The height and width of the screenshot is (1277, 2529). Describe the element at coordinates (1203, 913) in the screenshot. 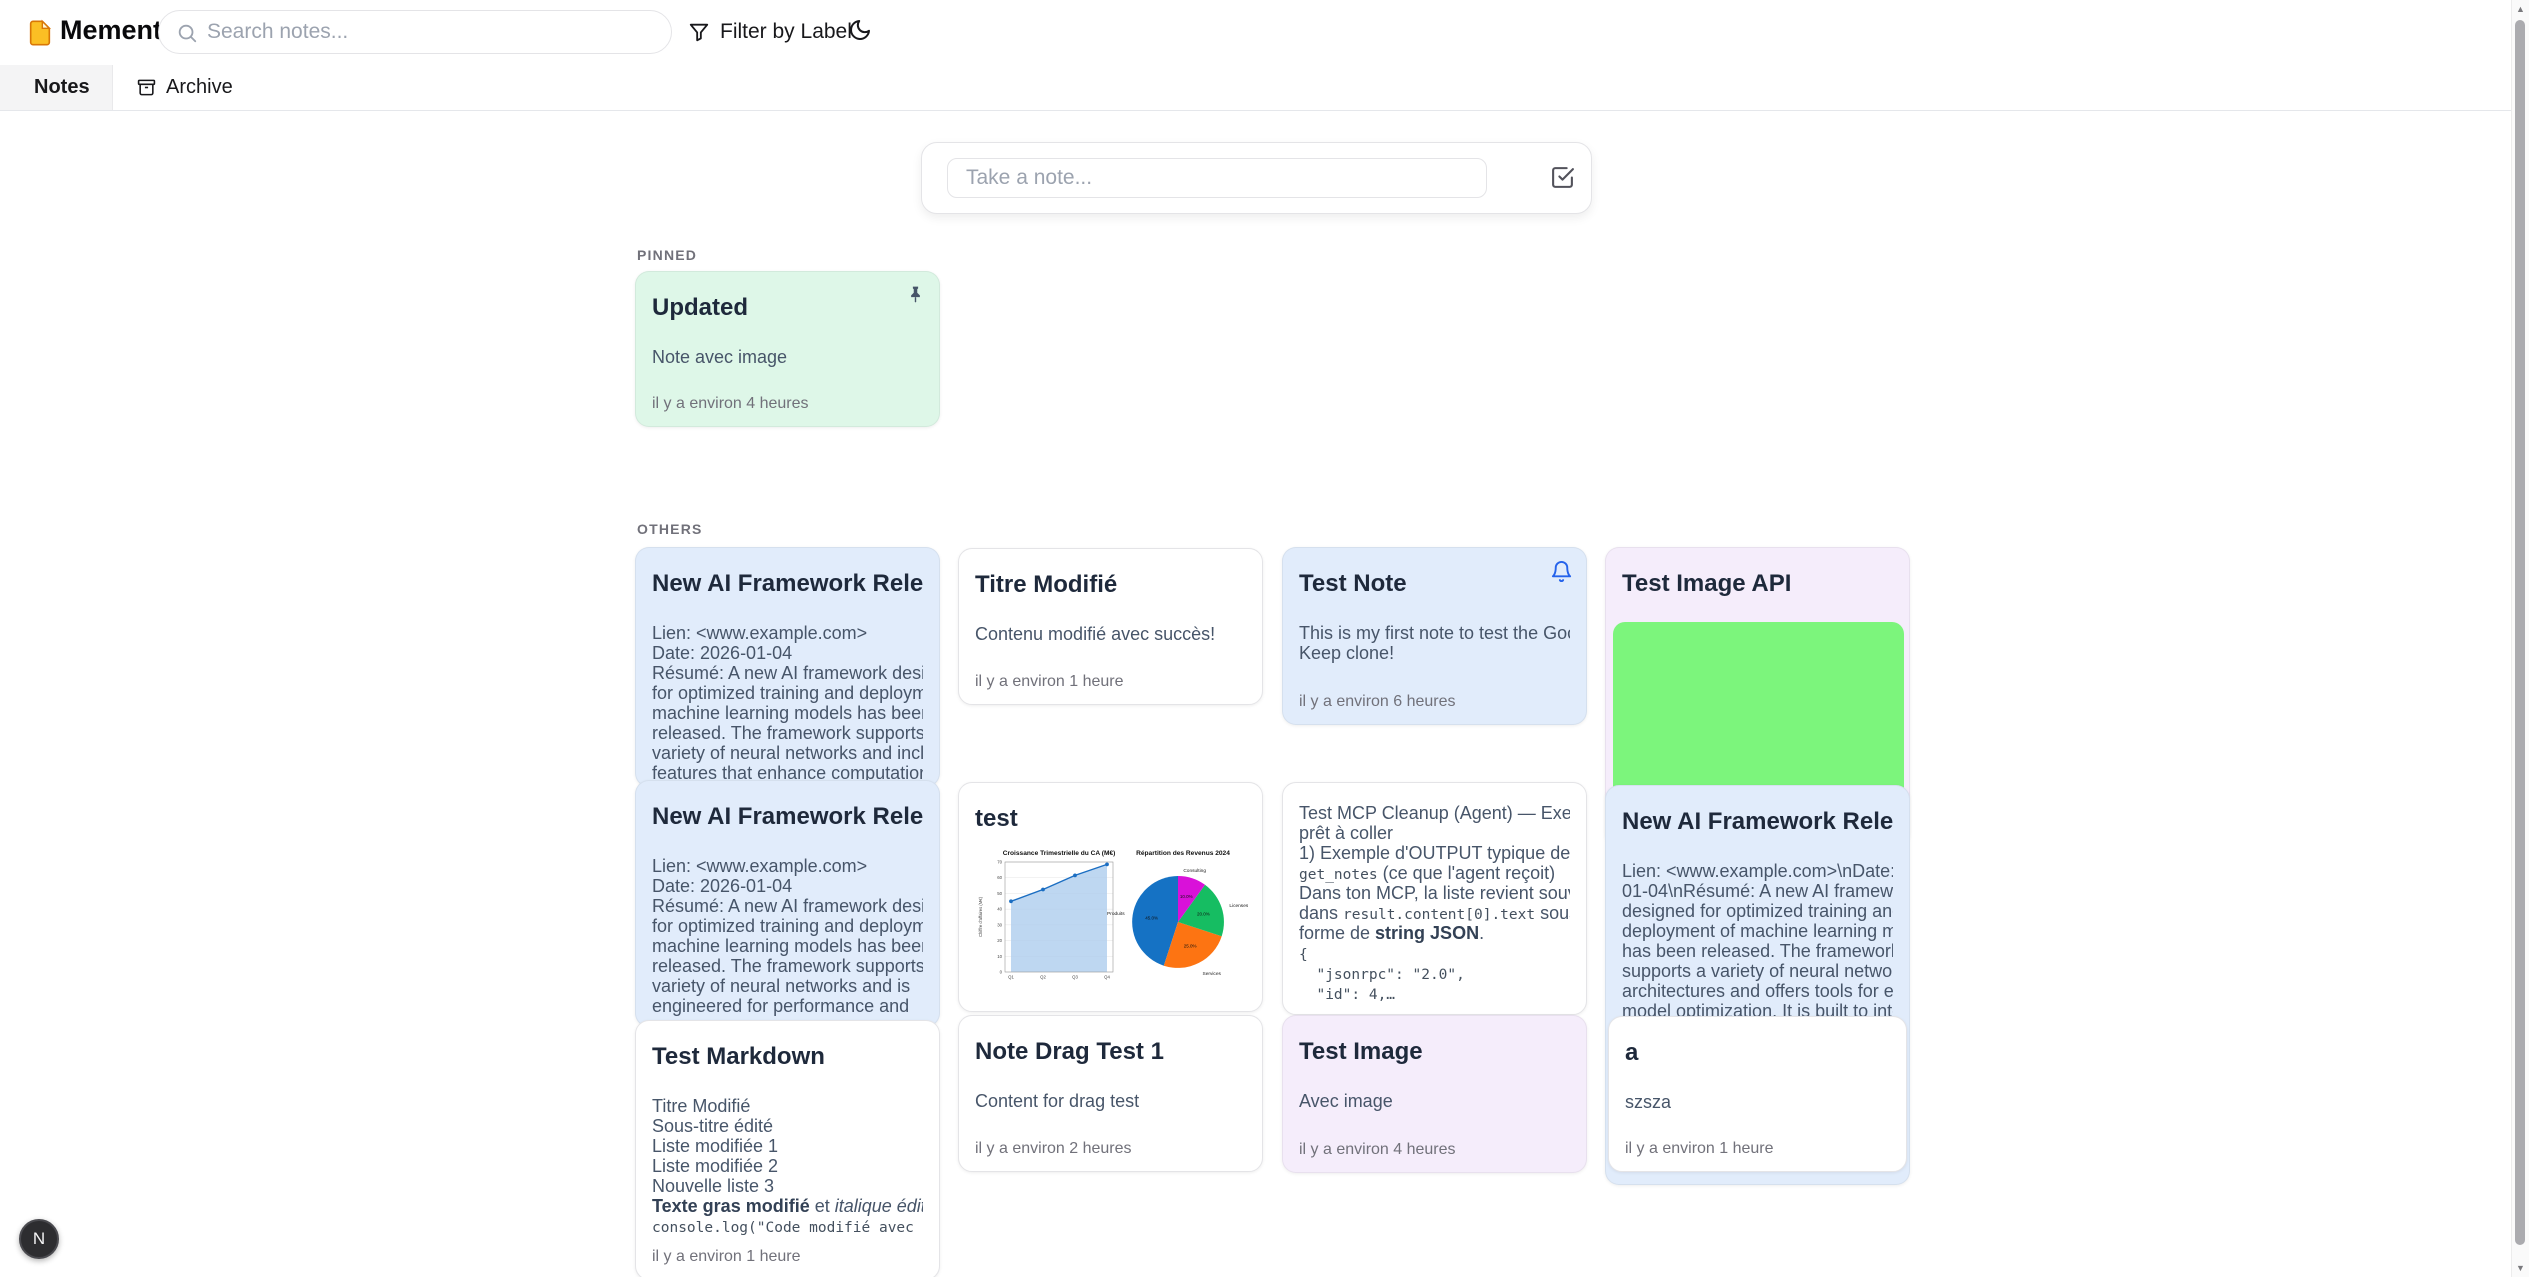

I see `svg-text: 20.0%` at that location.